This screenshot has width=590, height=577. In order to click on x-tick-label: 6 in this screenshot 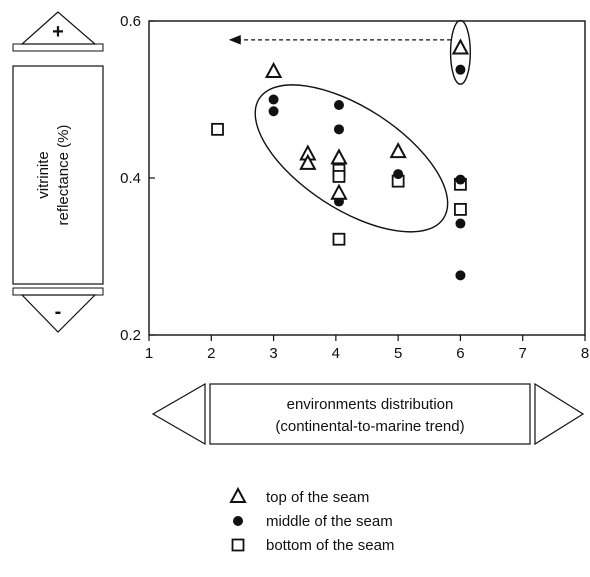, I will do `click(460, 353)`.